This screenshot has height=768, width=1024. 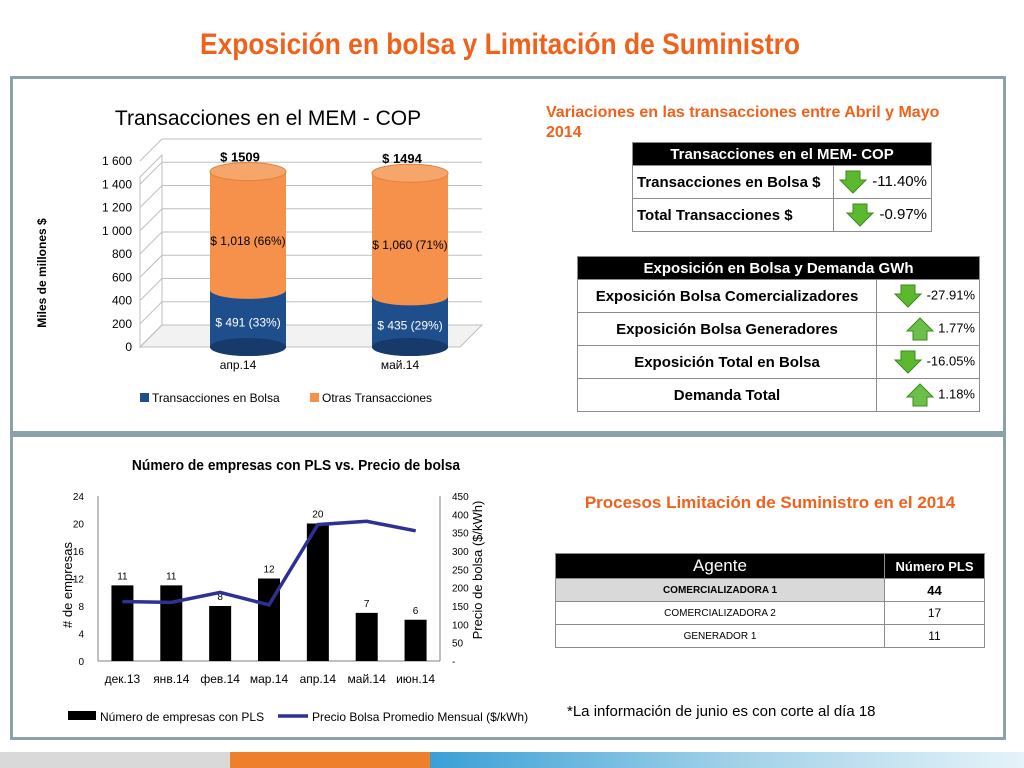 I want to click on y-tick-label: 16, so click(x=79, y=552).